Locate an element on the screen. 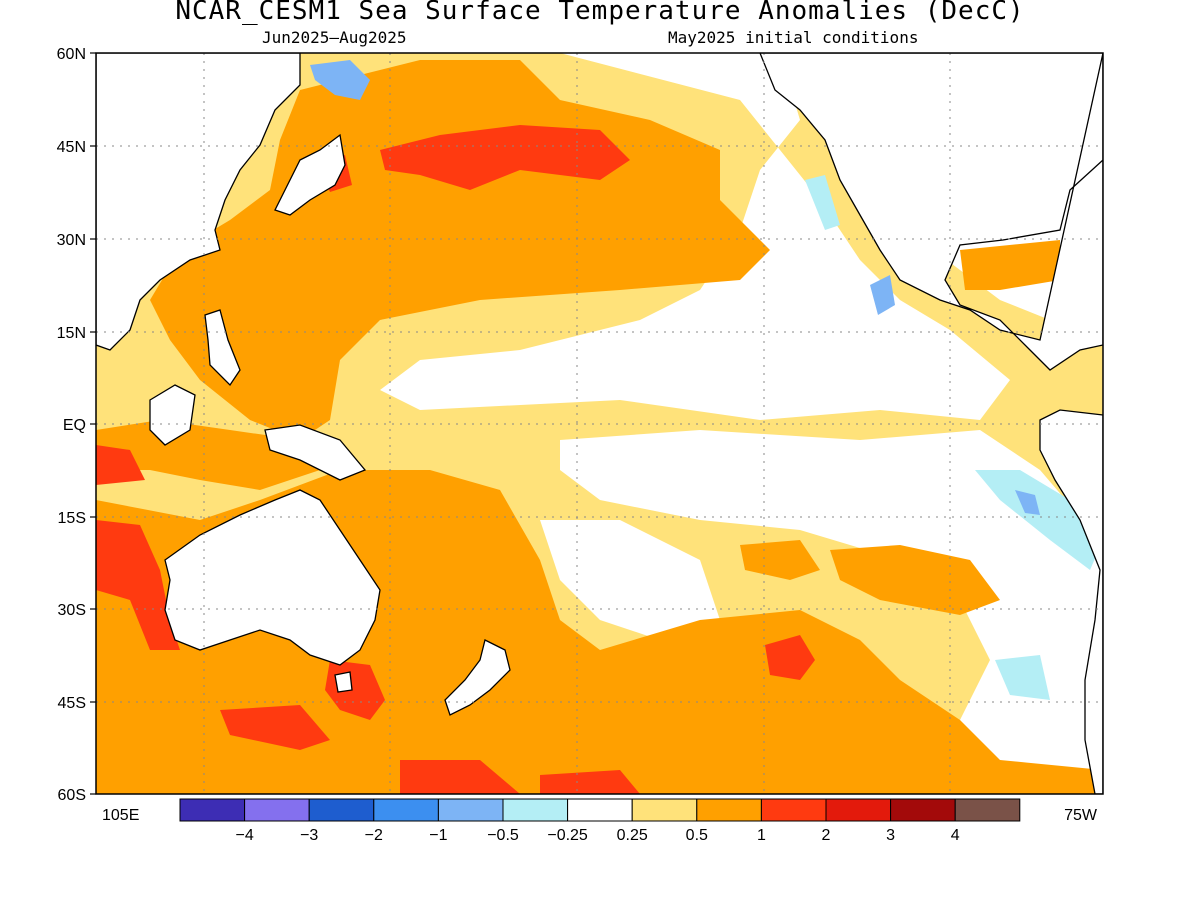 Image resolution: width=1200 pixels, height=900 pixels. new-guinea is located at coordinates (315, 452).